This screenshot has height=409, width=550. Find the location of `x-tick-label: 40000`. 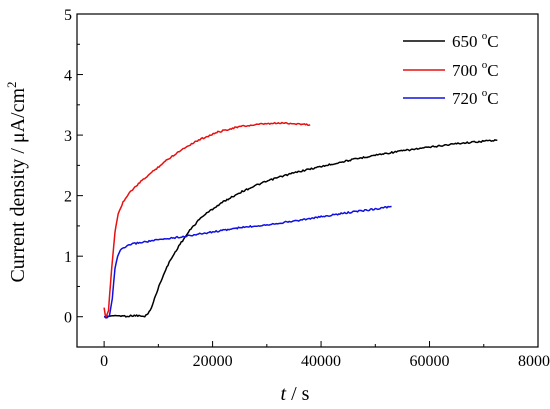

x-tick-label: 40000 is located at coordinates (321, 361).